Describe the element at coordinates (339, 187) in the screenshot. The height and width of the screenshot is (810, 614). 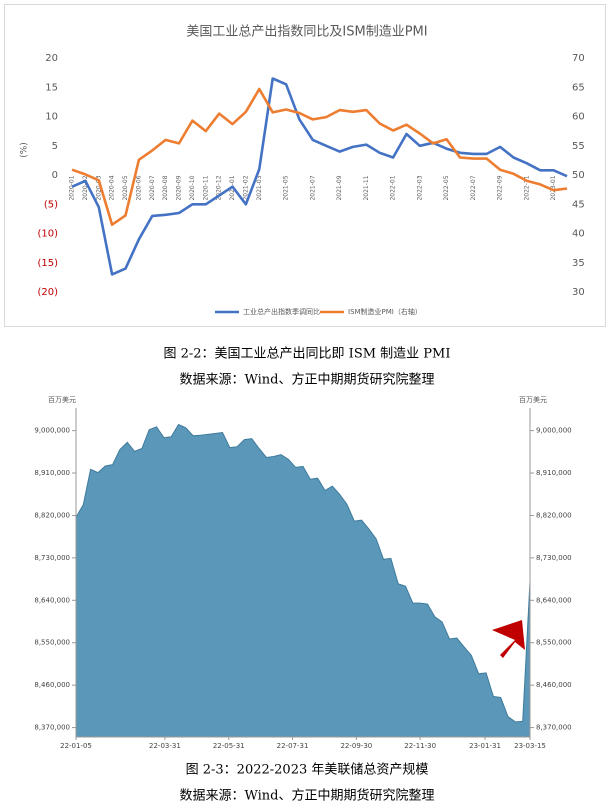
I see `x-tick-label: 2021-09` at that location.